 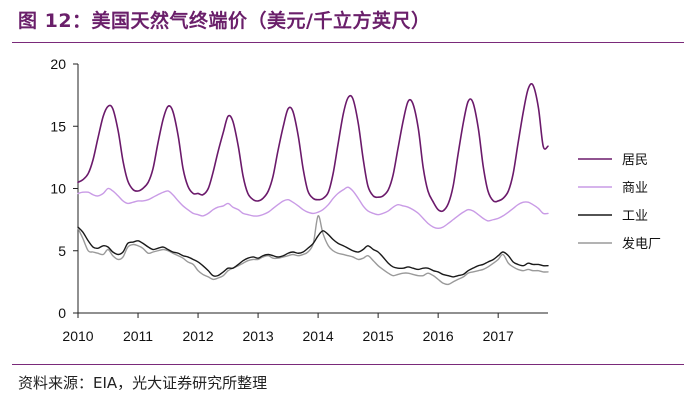 I want to click on figure-header: 图 12：美国天然气终端价（美元/千立方英尺）, so click(x=348, y=20).